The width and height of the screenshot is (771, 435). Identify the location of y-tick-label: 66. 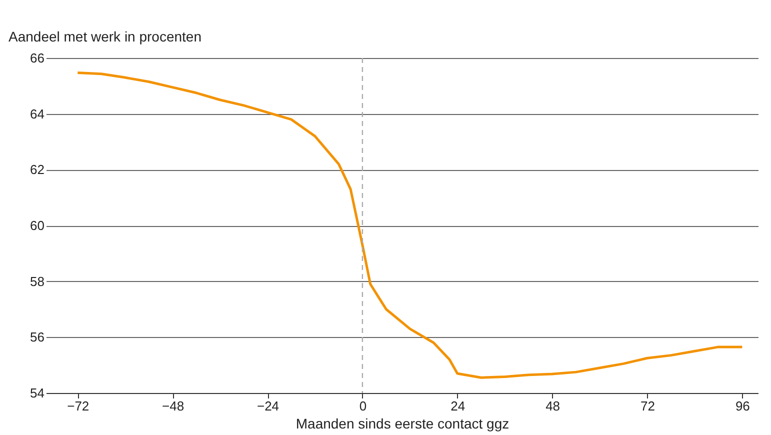
(37, 58).